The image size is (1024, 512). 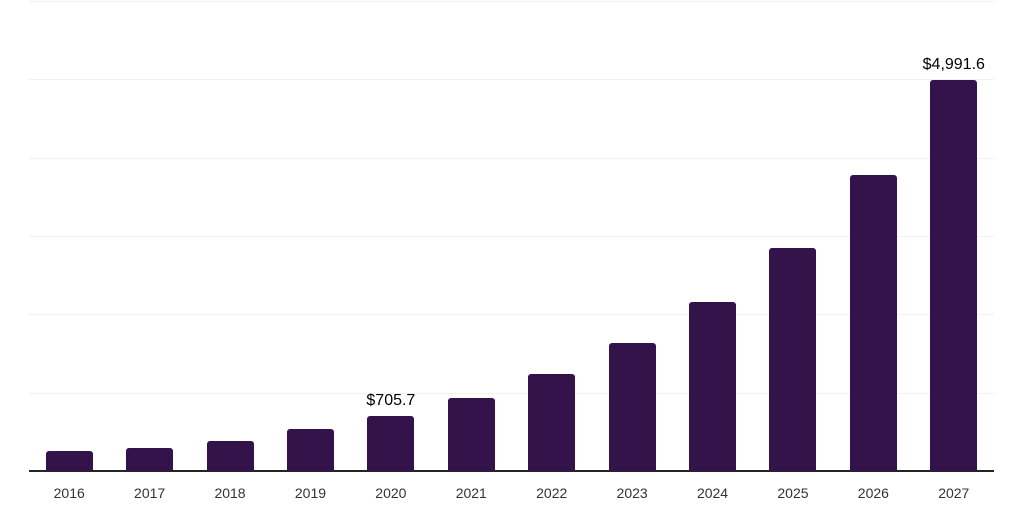 I want to click on bar-2018, so click(x=230, y=455).